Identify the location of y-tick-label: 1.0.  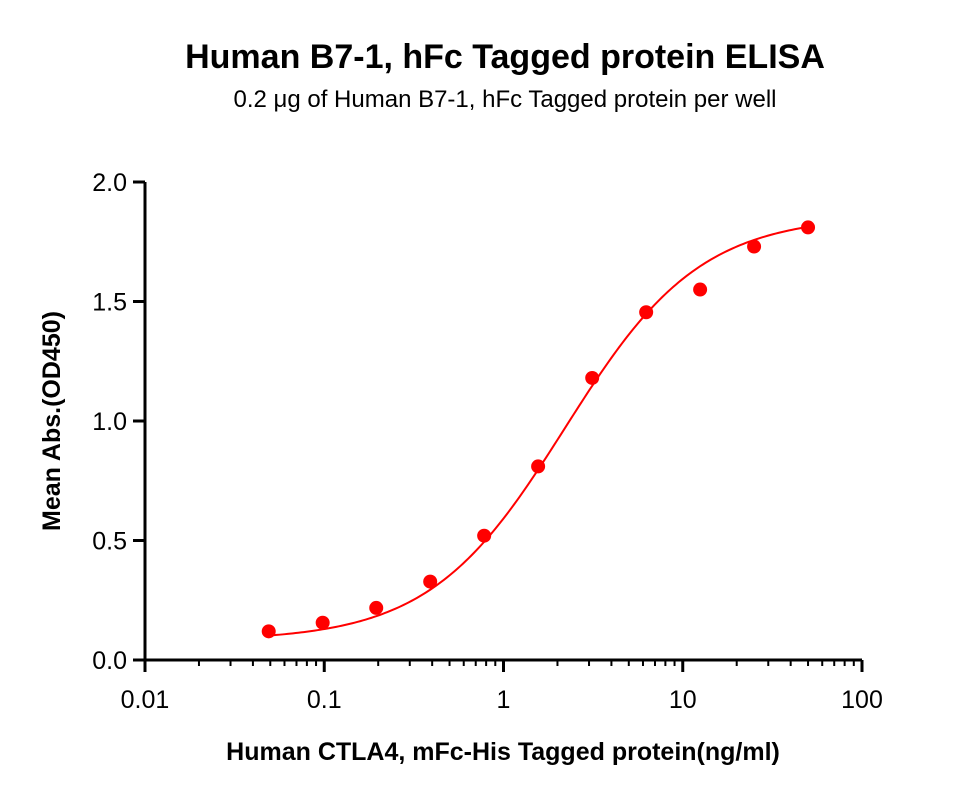
(109, 422).